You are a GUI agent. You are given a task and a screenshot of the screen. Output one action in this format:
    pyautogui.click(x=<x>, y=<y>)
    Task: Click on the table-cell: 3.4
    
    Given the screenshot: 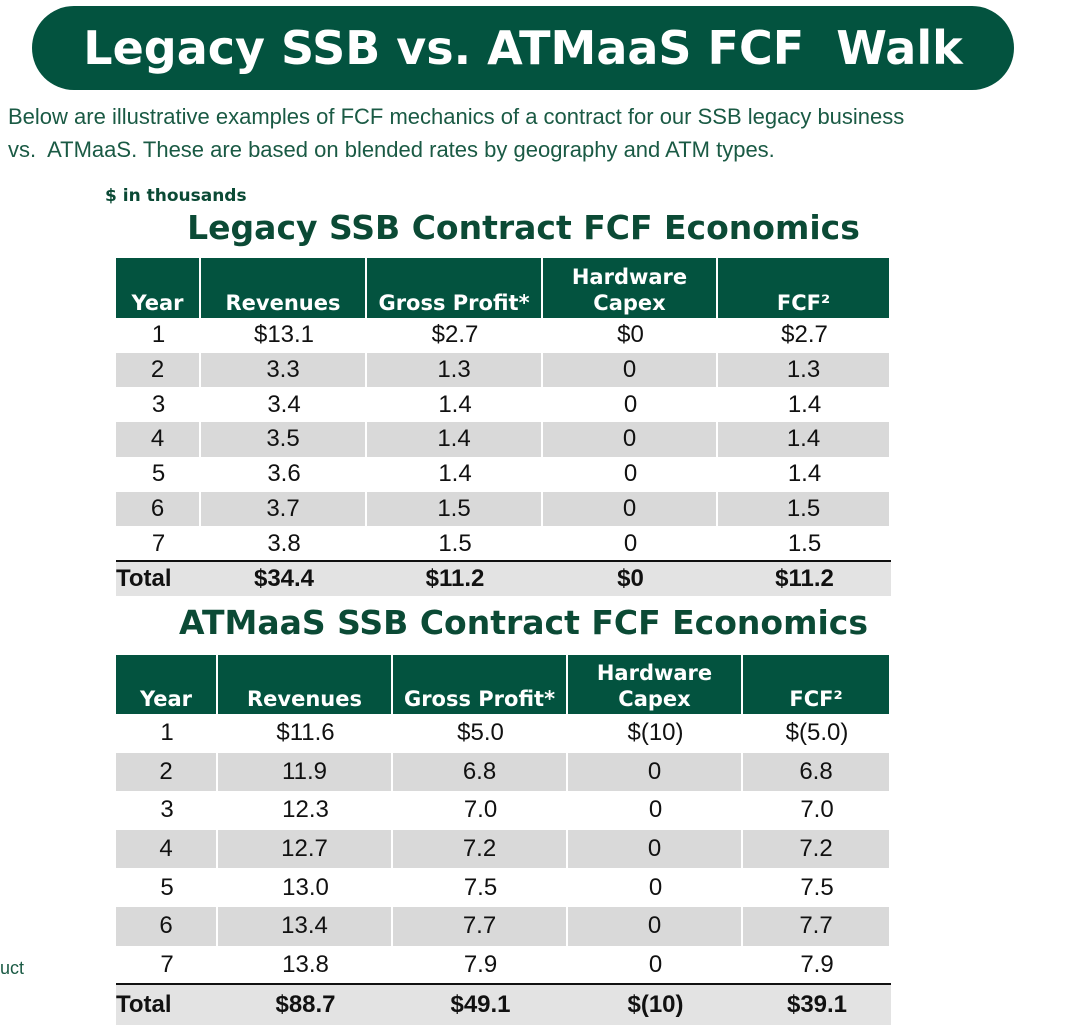 What is the action you would take?
    pyautogui.click(x=284, y=404)
    